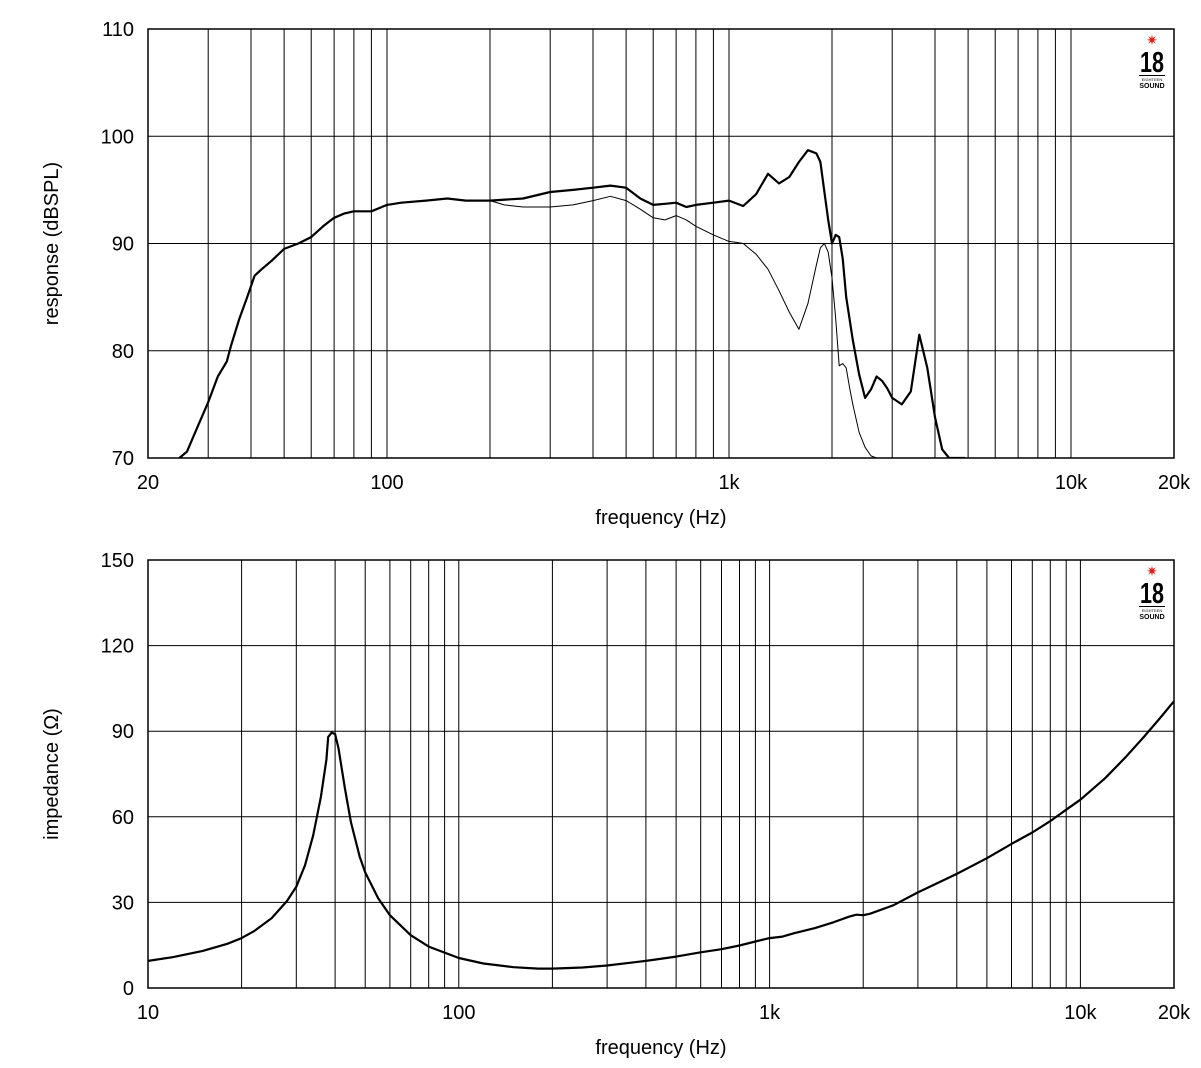 Image resolution: width=1201 pixels, height=1068 pixels. What do you see at coordinates (118, 30) in the screenshot?
I see `y-tick-label: 110` at bounding box center [118, 30].